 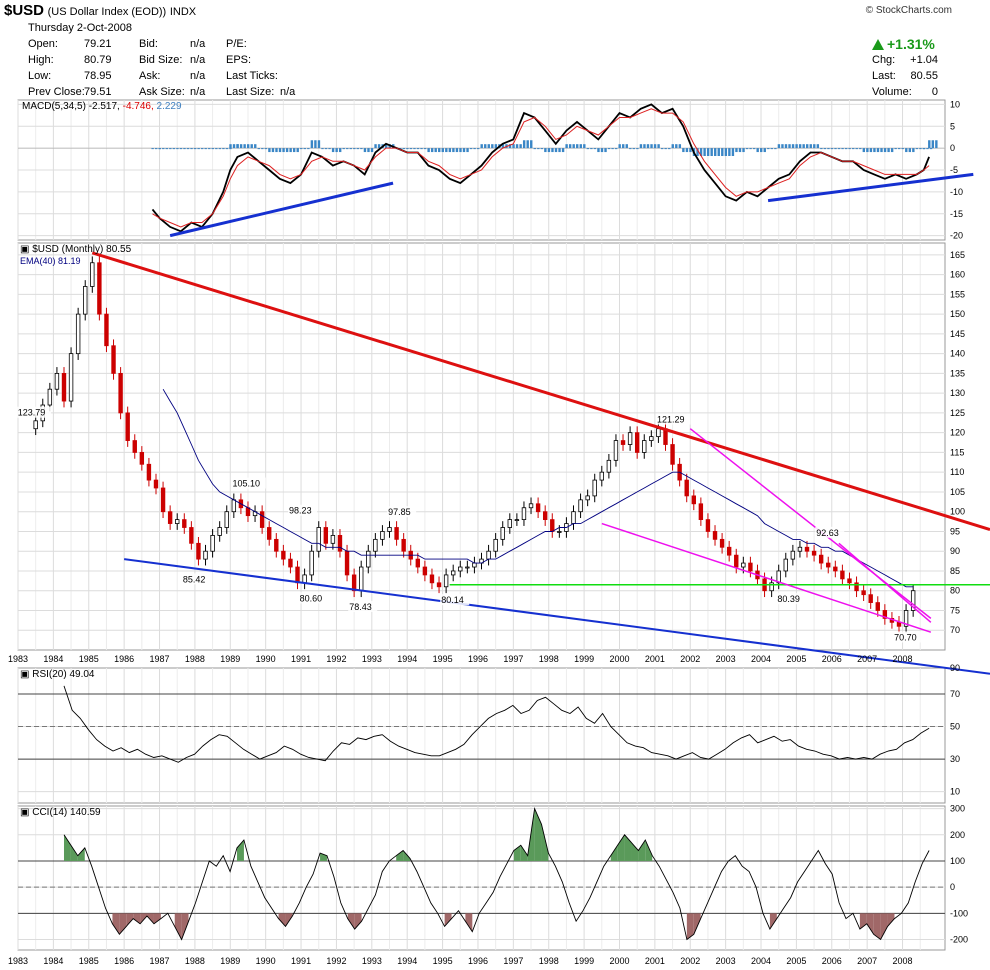 I want to click on x-tick-label: 2008, so click(x=903, y=961).